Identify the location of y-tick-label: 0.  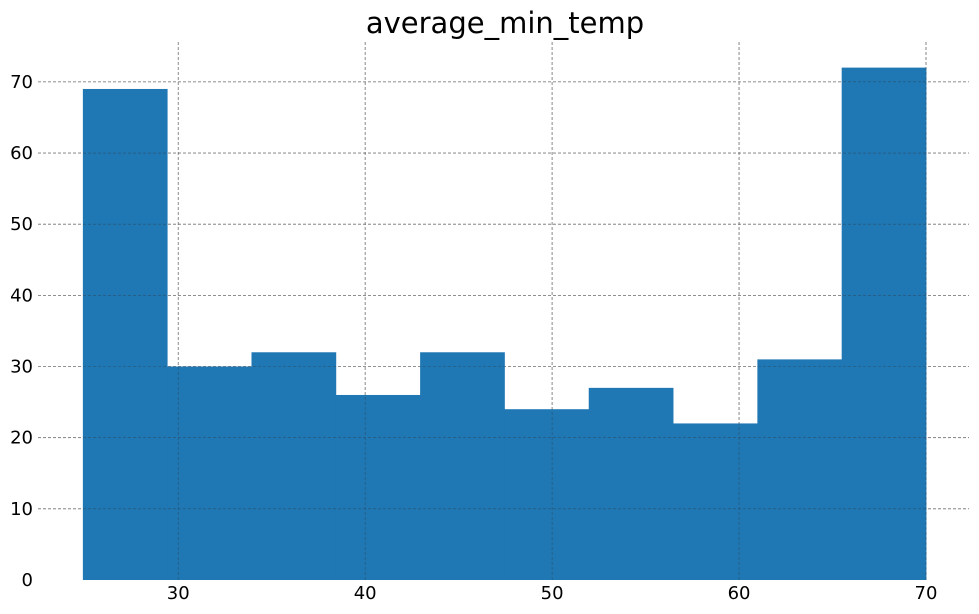
(27, 580).